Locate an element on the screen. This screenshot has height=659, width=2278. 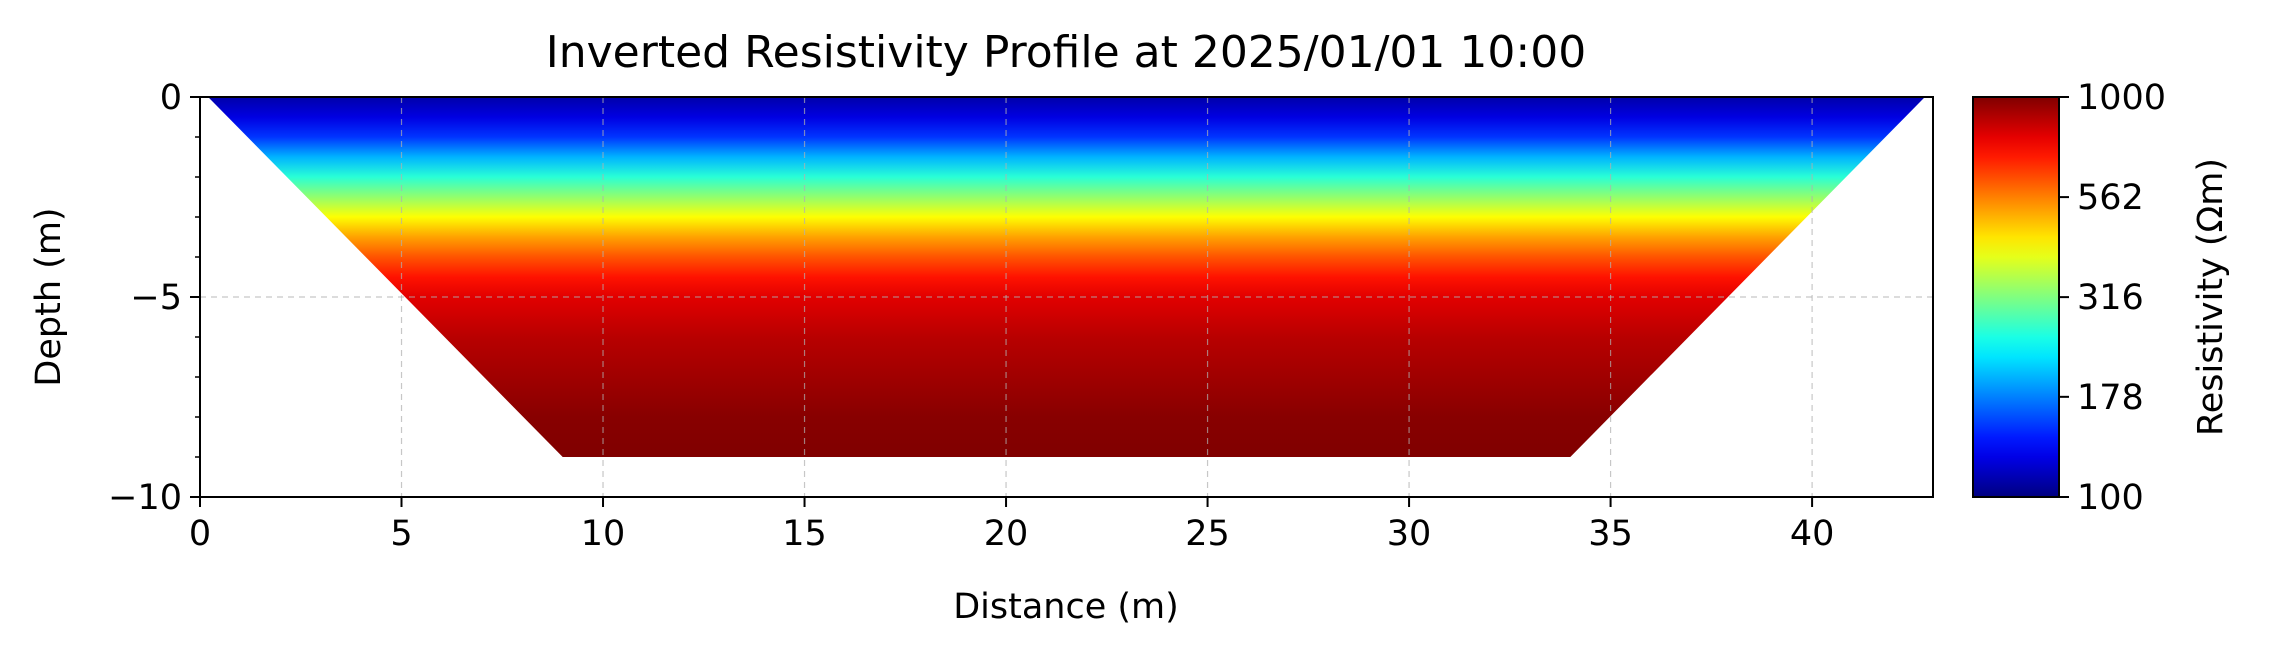
x-tick-label: 25 is located at coordinates (1207, 534).